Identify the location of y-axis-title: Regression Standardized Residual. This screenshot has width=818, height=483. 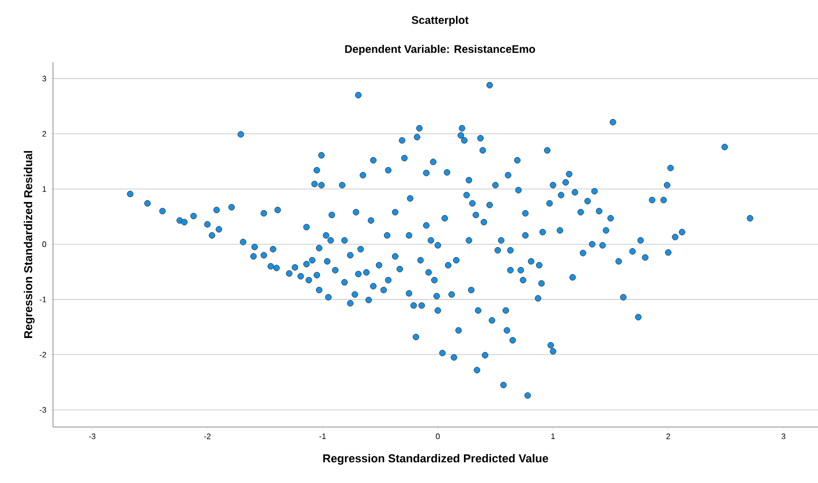
(29, 244).